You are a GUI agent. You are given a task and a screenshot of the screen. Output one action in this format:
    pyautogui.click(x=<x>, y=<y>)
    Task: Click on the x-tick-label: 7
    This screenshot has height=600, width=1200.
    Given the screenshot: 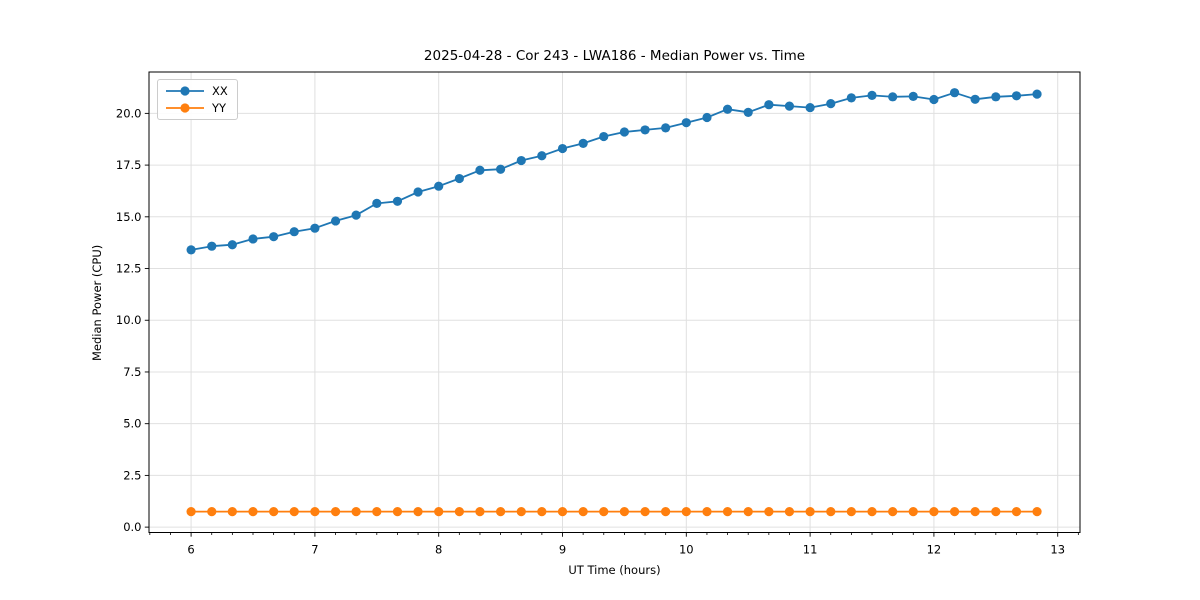 What is the action you would take?
    pyautogui.click(x=314, y=550)
    